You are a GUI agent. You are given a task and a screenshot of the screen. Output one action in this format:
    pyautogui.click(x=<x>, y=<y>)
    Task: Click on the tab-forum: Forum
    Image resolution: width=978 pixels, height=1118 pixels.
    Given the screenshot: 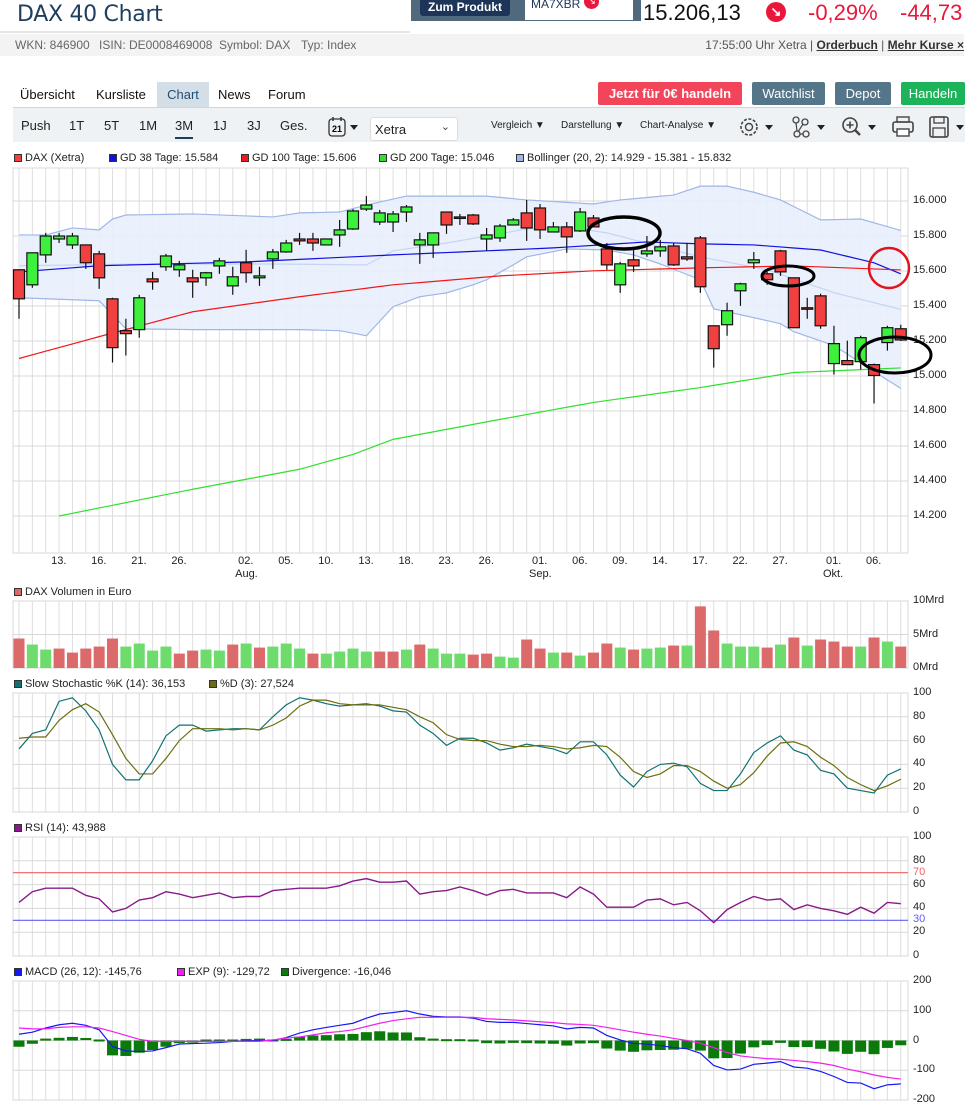 What is the action you would take?
    pyautogui.click(x=287, y=94)
    